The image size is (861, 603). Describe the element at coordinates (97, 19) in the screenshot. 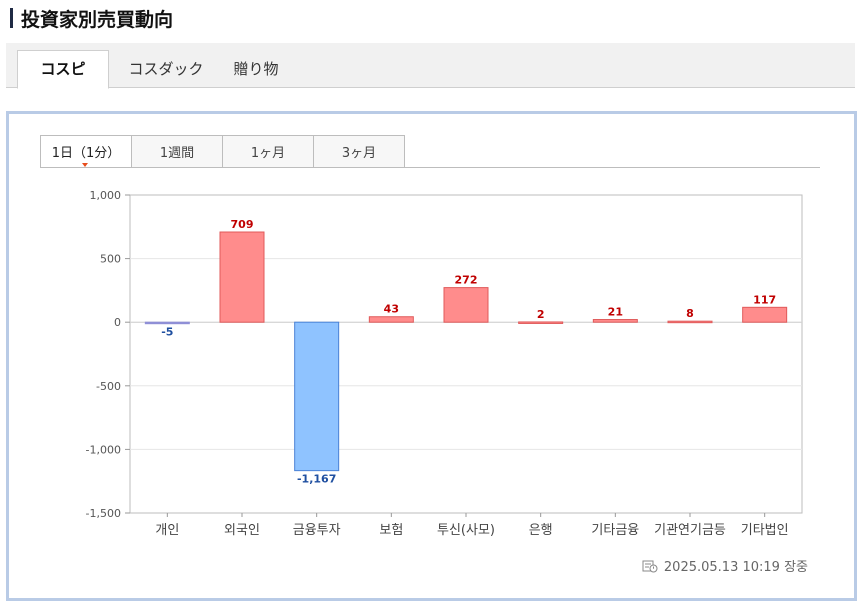

I see `page-title: 投資家別売買動向` at that location.